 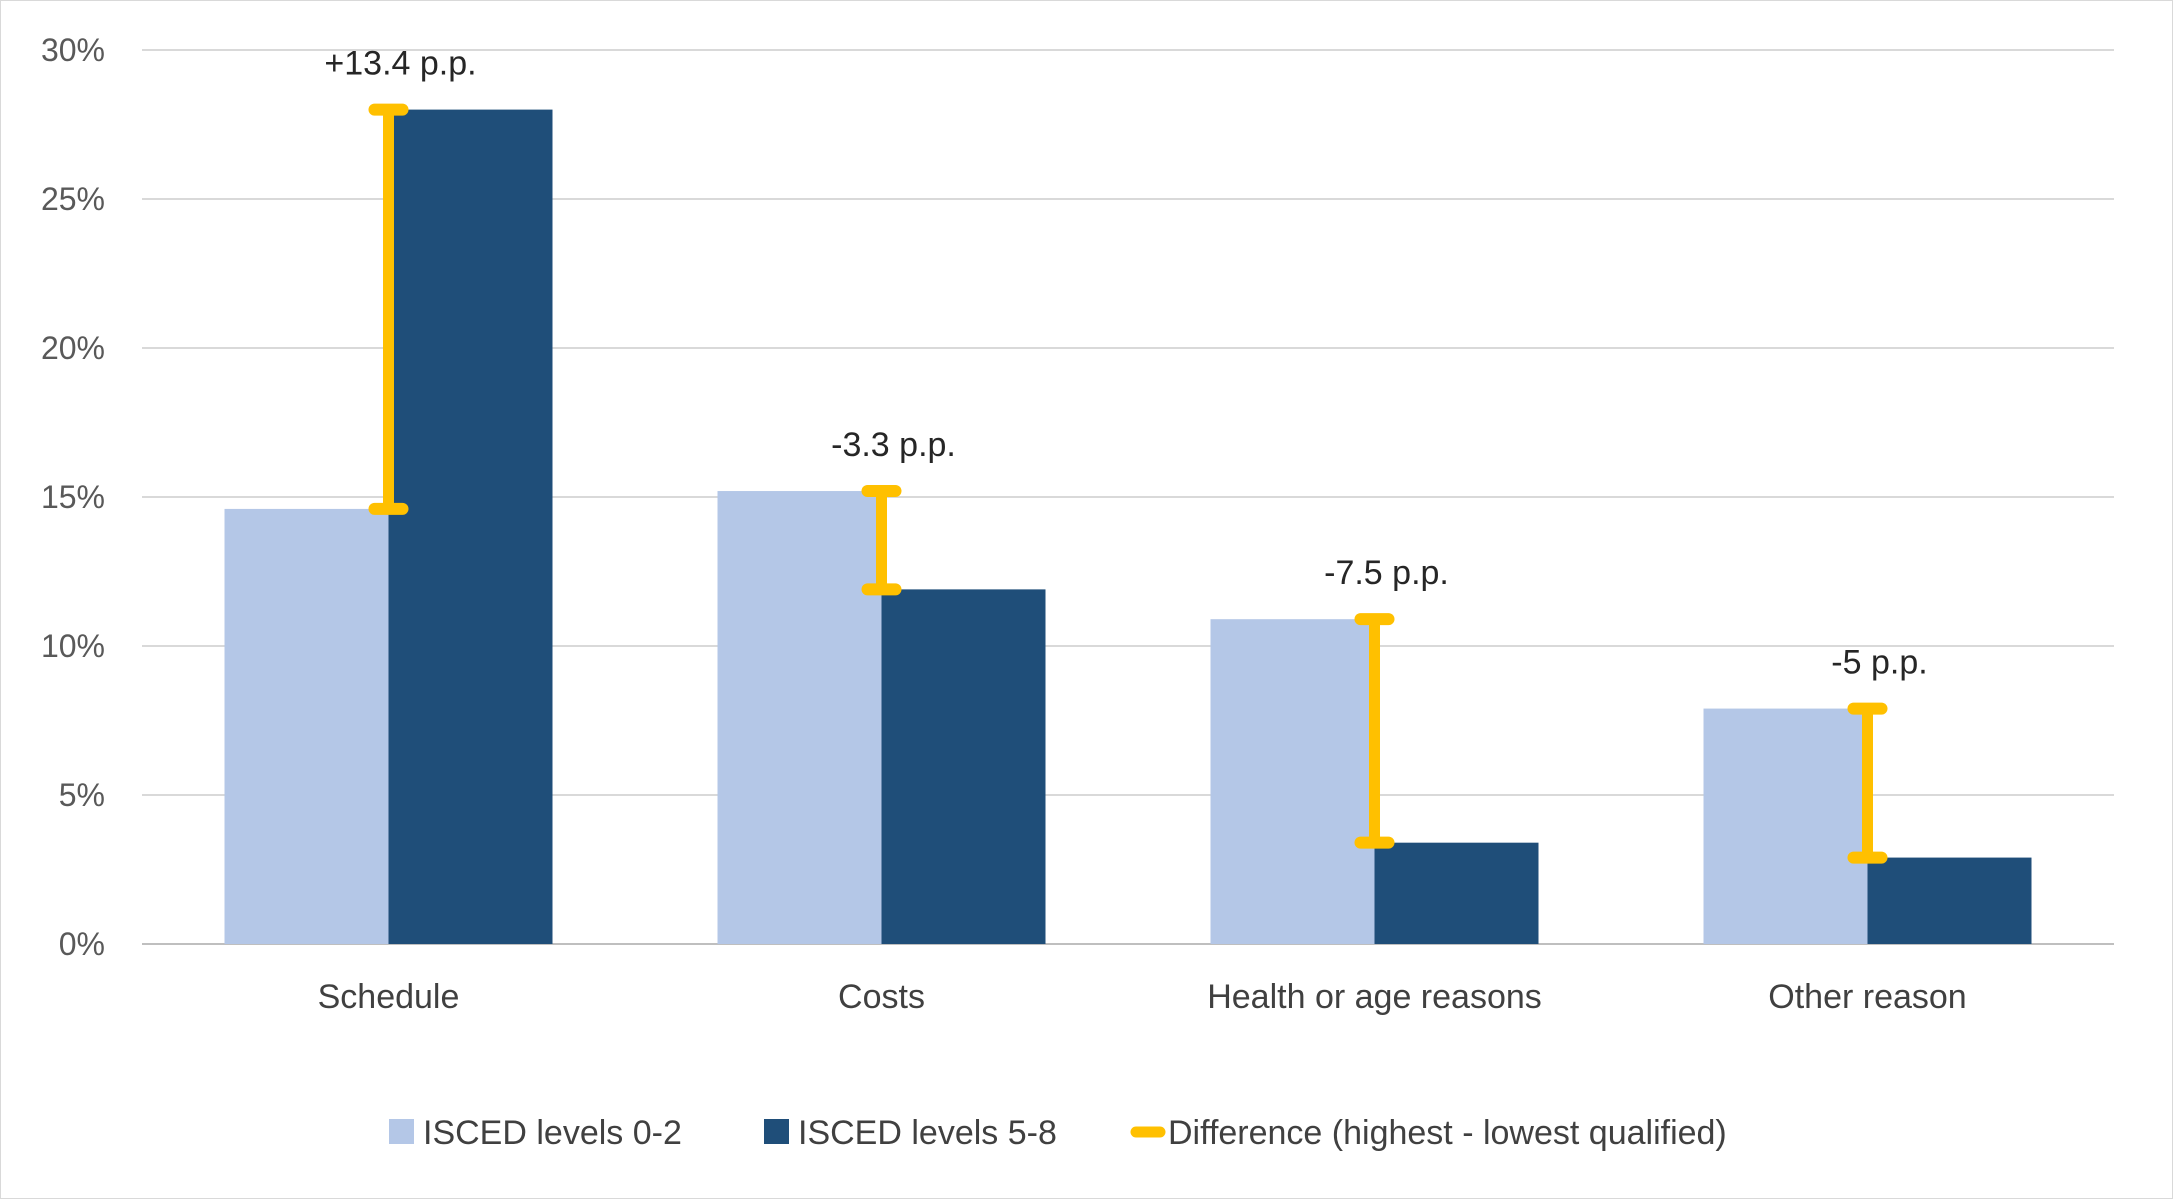 What do you see at coordinates (82, 944) in the screenshot?
I see `y-tick-label: 0%` at bounding box center [82, 944].